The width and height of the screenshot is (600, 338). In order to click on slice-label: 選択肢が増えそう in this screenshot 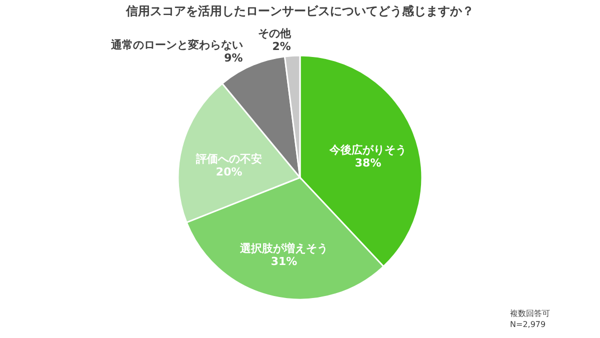, I will do `click(283, 248)`.